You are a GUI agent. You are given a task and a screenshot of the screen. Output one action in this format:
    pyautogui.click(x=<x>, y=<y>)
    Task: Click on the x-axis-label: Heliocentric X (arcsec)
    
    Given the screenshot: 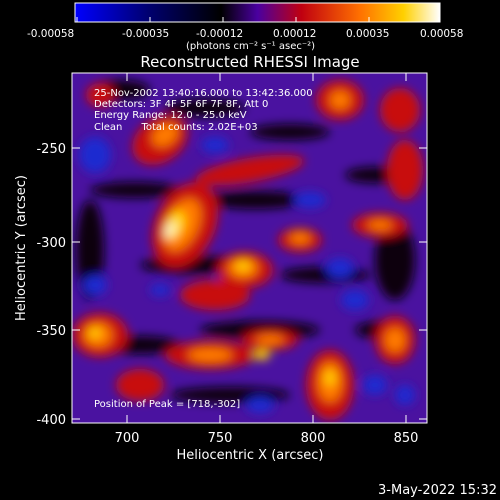 What is the action you would take?
    pyautogui.click(x=250, y=455)
    